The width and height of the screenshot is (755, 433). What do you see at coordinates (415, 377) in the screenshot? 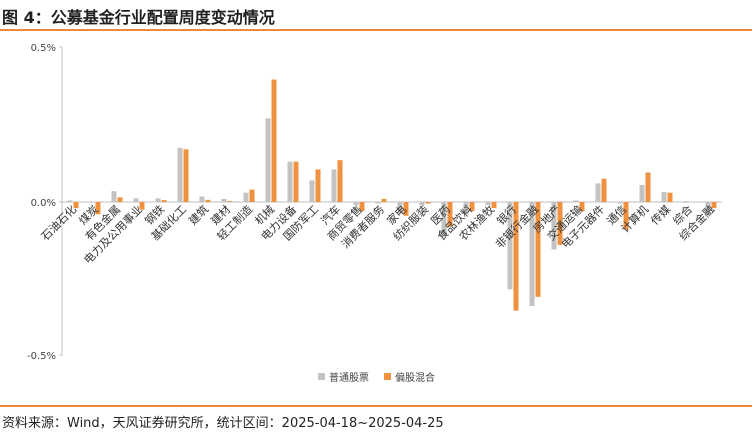
I see `legend-label-2: 偏股混合` at bounding box center [415, 377].